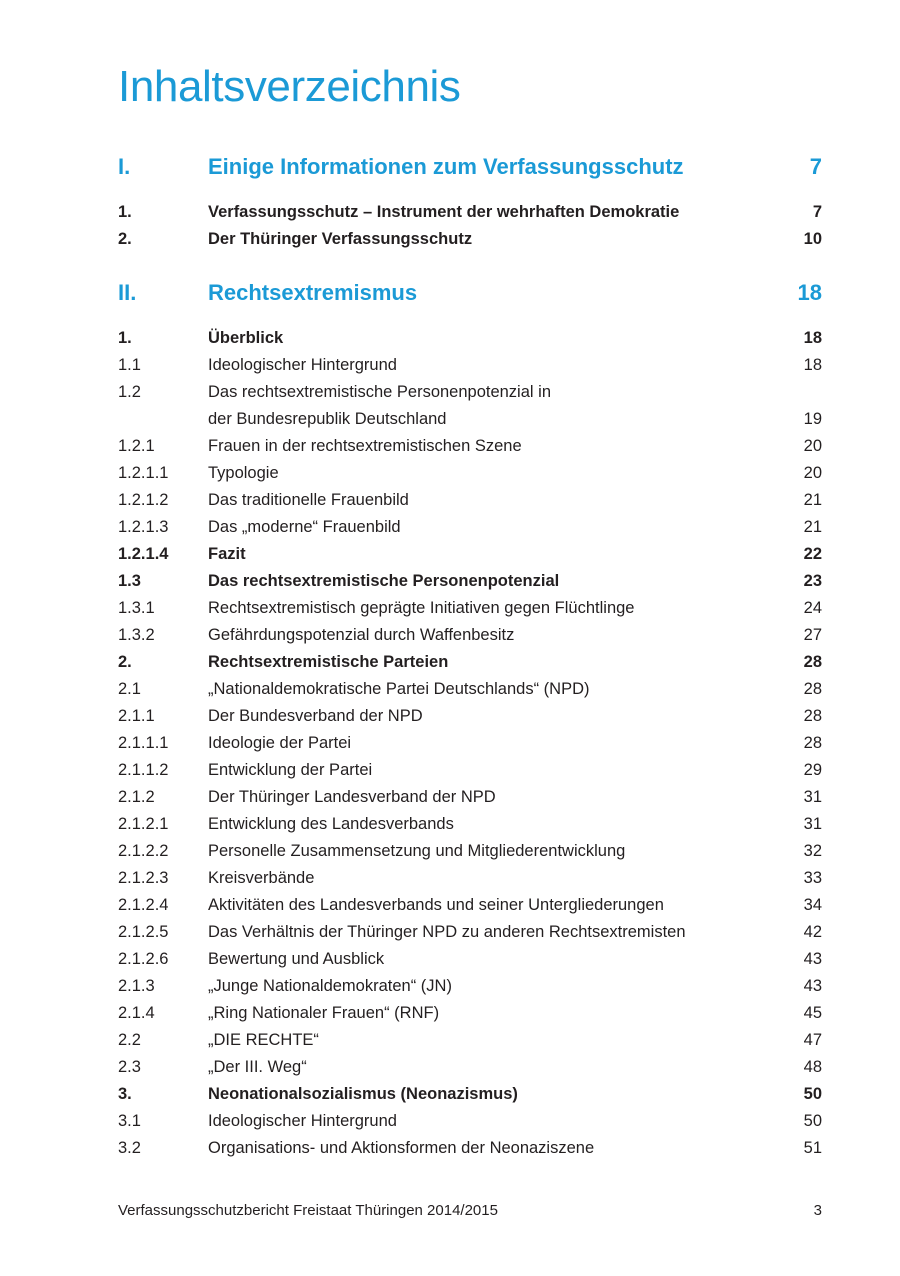  Describe the element at coordinates (143, 770) in the screenshot. I see `toc-entry-number: 2.1.1.2` at that location.